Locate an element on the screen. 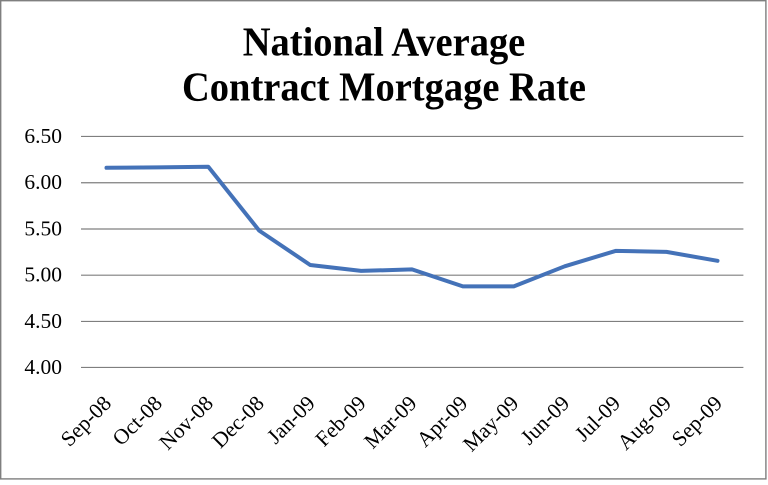 The image size is (768, 485). svg-text: 4.50 is located at coordinates (43, 321).